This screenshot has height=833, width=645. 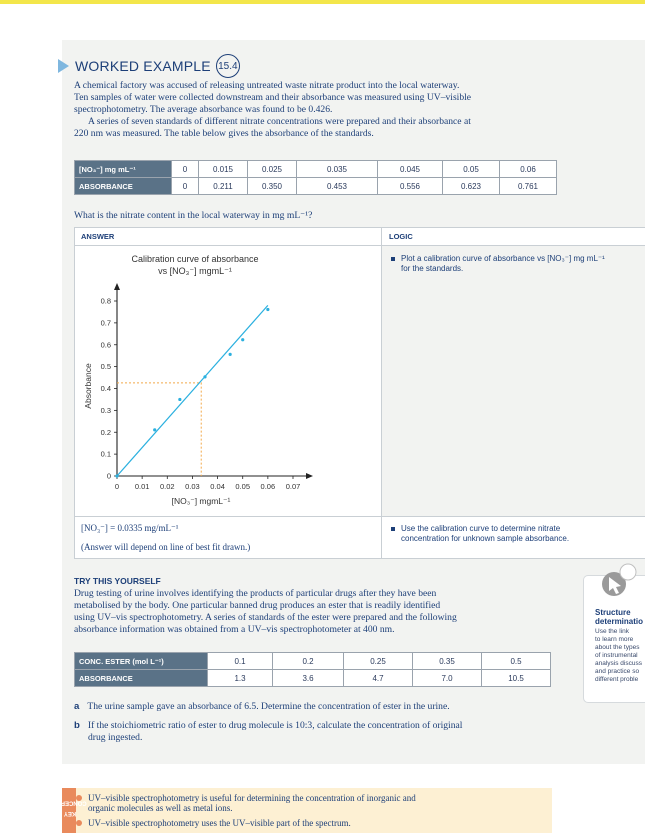 I want to click on table-cell: 0.453, so click(x=337, y=186).